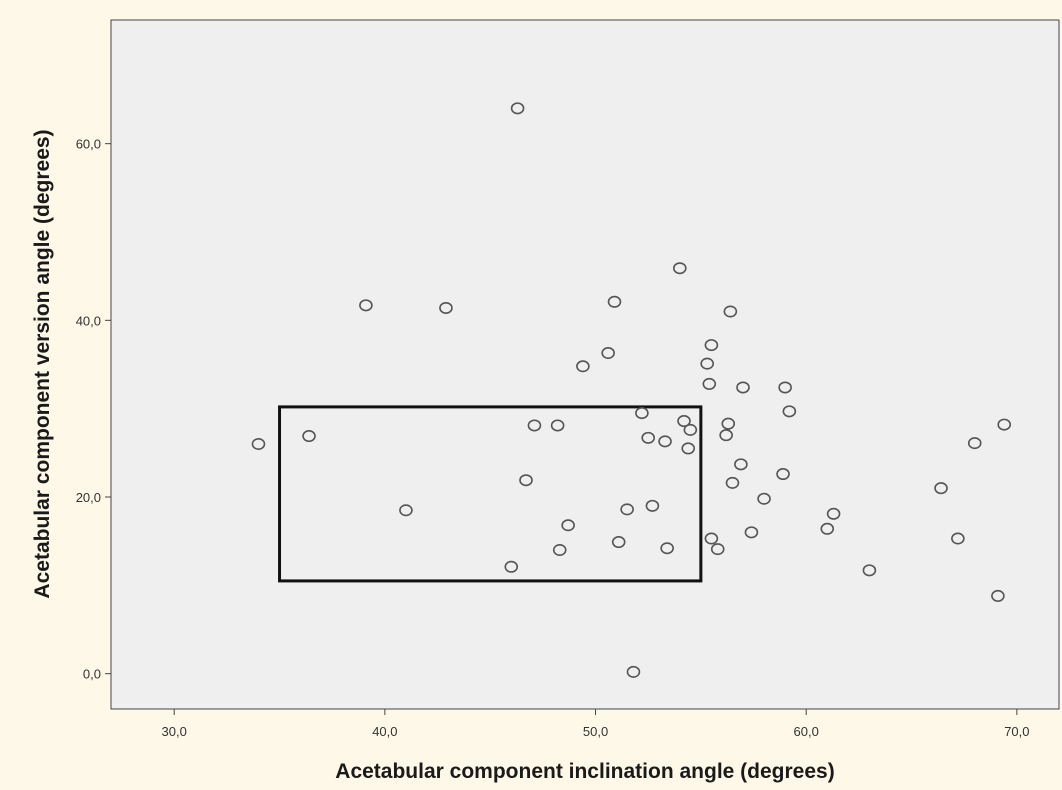  I want to click on y-tick-label: 60,0, so click(88, 144).